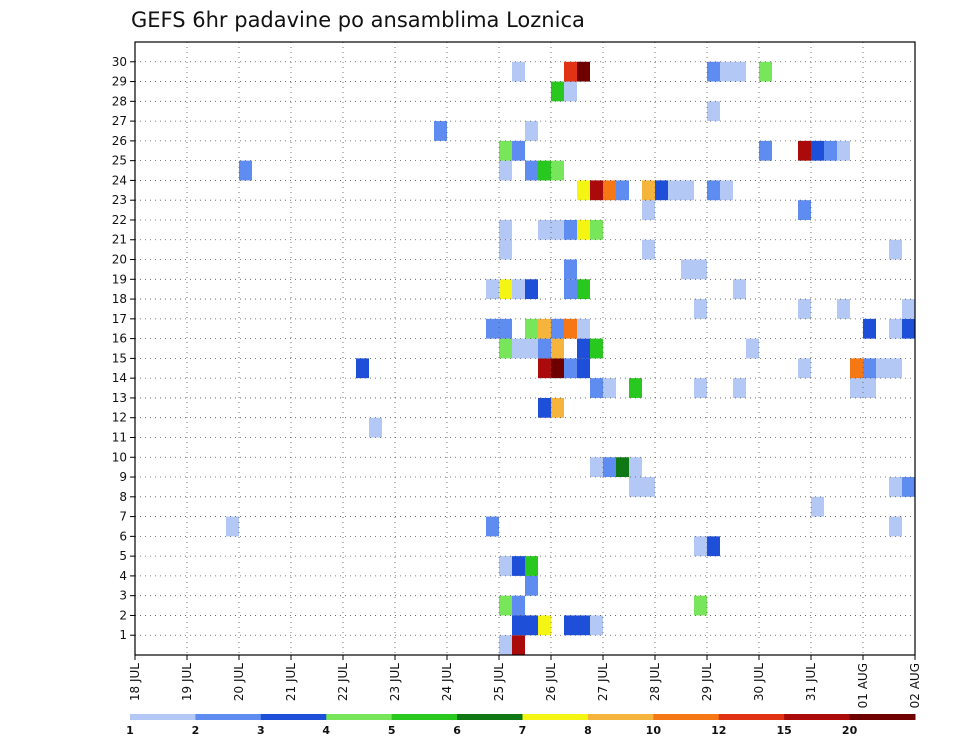  Describe the element at coordinates (119, 62) in the screenshot. I see `y-tick-label: 30` at that location.